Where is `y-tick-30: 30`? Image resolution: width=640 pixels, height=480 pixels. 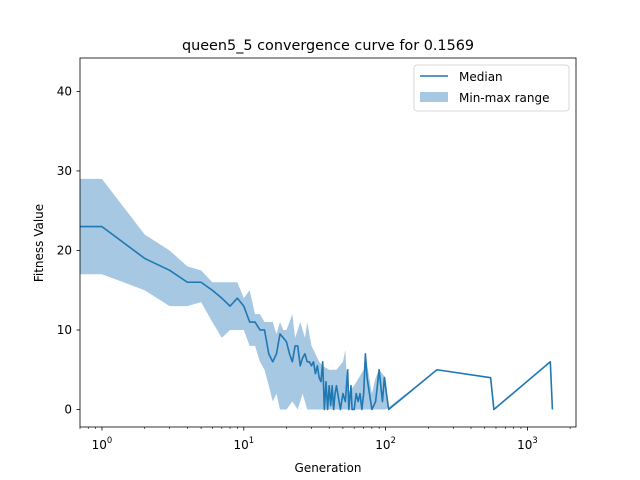
y-tick-30: 30 is located at coordinates (68, 171).